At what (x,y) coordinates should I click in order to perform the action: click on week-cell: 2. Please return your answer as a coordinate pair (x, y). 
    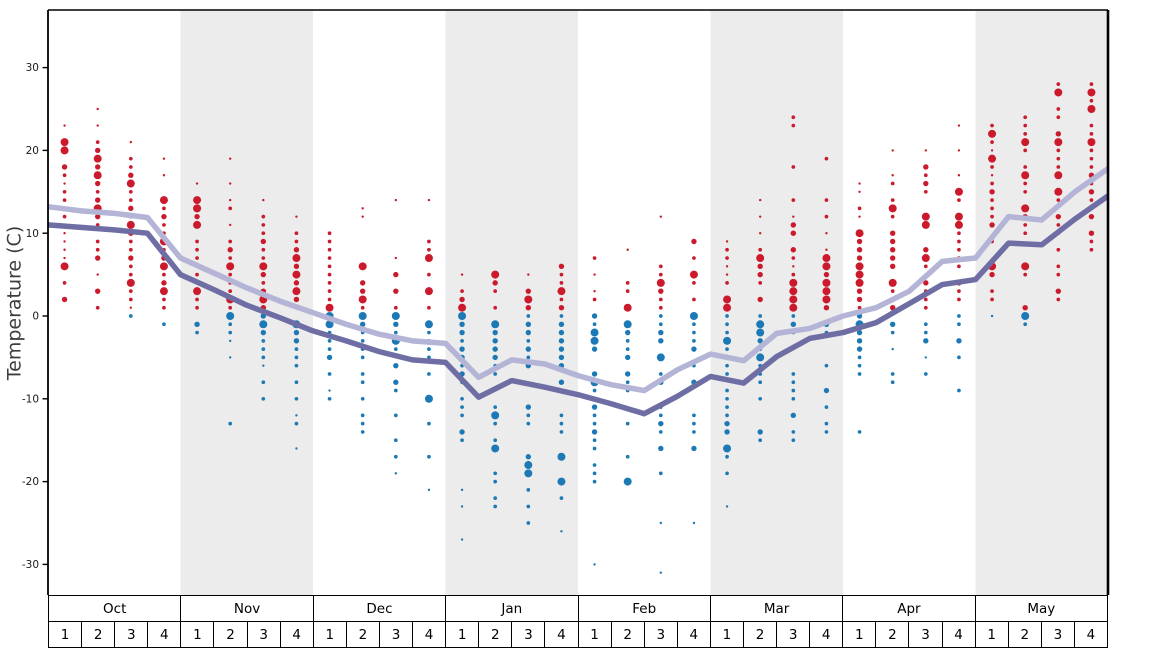
    Looking at the image, I should click on (99, 634).